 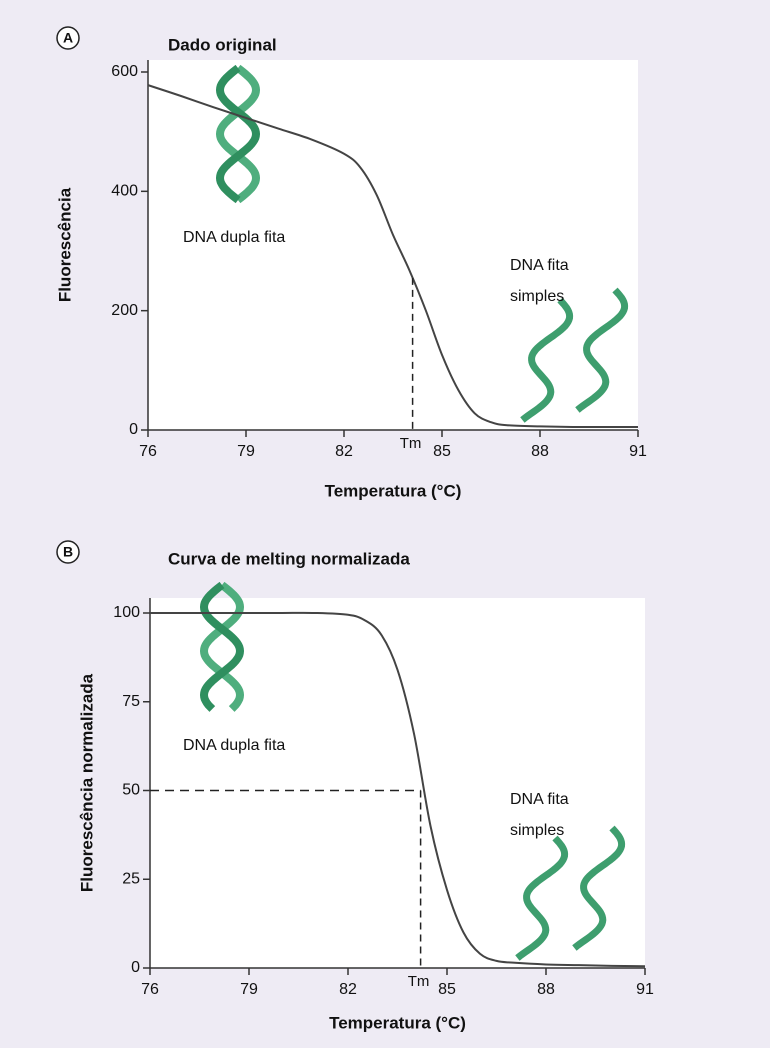 What do you see at coordinates (289, 558) in the screenshot?
I see `chart-title: Curva de melting normalizada` at bounding box center [289, 558].